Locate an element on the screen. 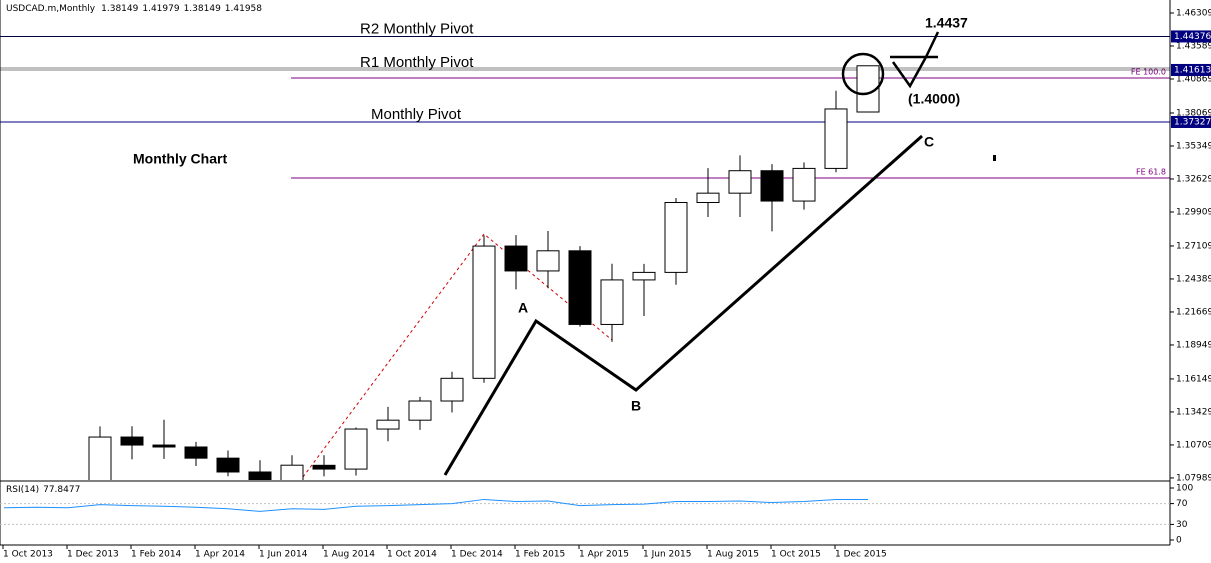 Image resolution: width=1211 pixels, height=563 pixels. y-tick-label: 1.46309 is located at coordinates (1193, 13).